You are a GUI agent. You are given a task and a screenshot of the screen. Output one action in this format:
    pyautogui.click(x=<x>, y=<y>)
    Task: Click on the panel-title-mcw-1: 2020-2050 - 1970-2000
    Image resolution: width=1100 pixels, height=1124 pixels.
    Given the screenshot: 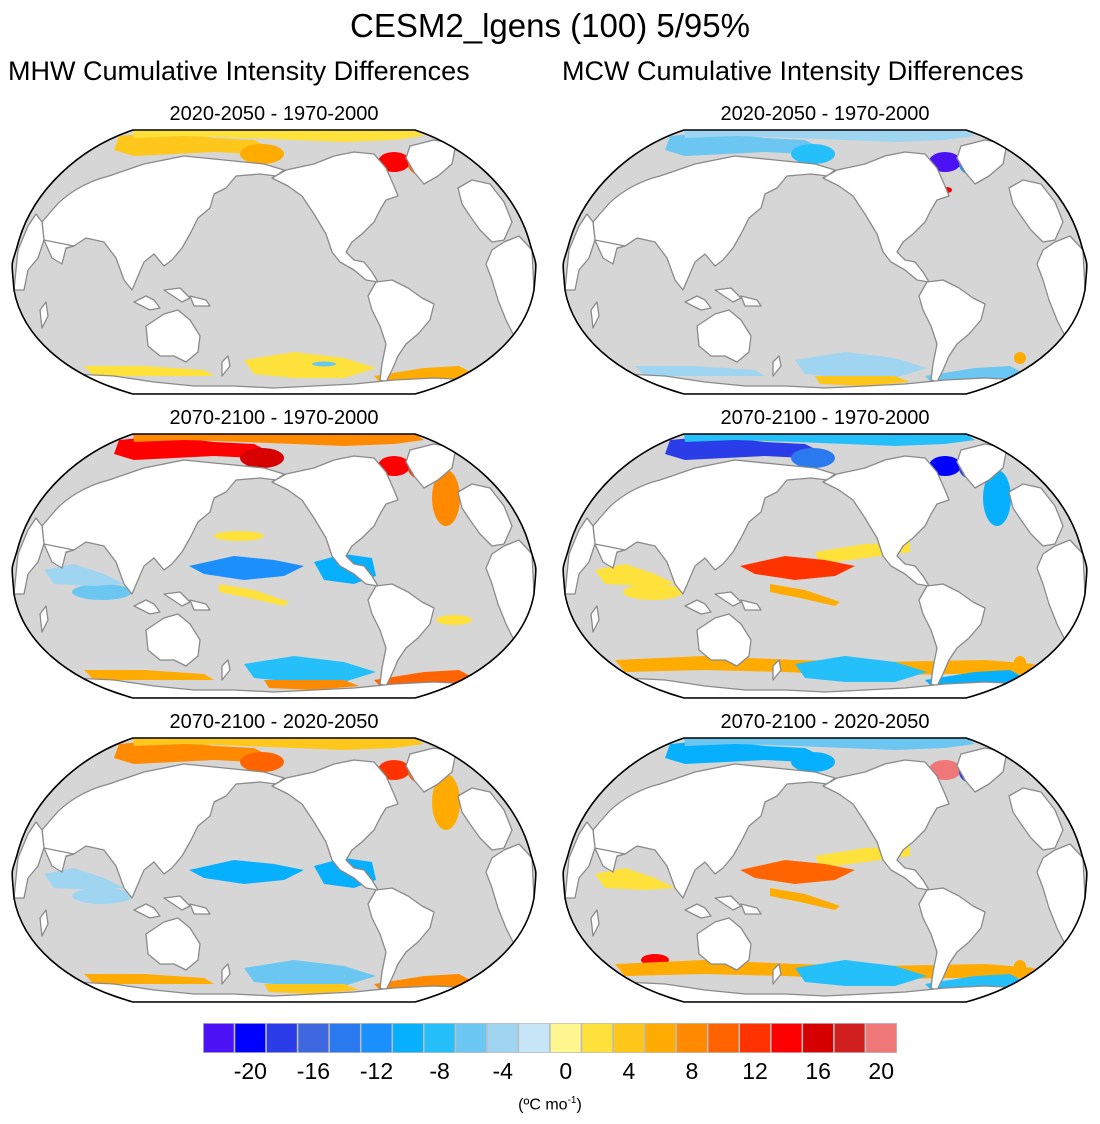 What is the action you would take?
    pyautogui.click(x=825, y=114)
    